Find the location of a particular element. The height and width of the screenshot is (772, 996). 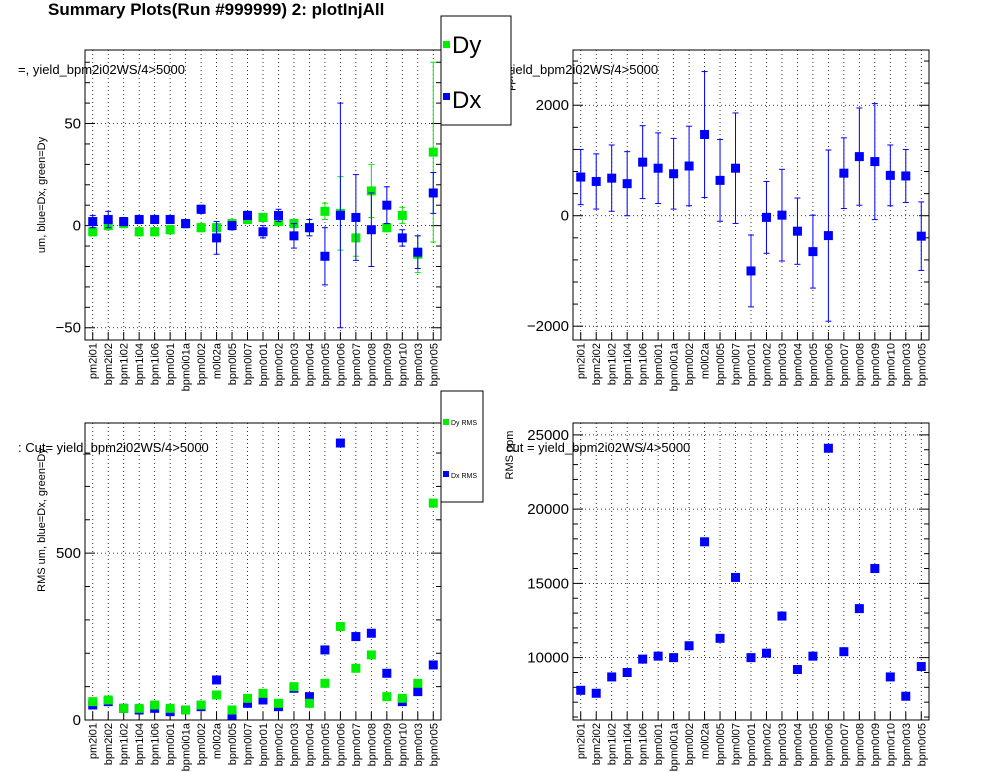

page-title: Summary Plots(Run #999999) 2: plotInjAll is located at coordinates (216, 9).